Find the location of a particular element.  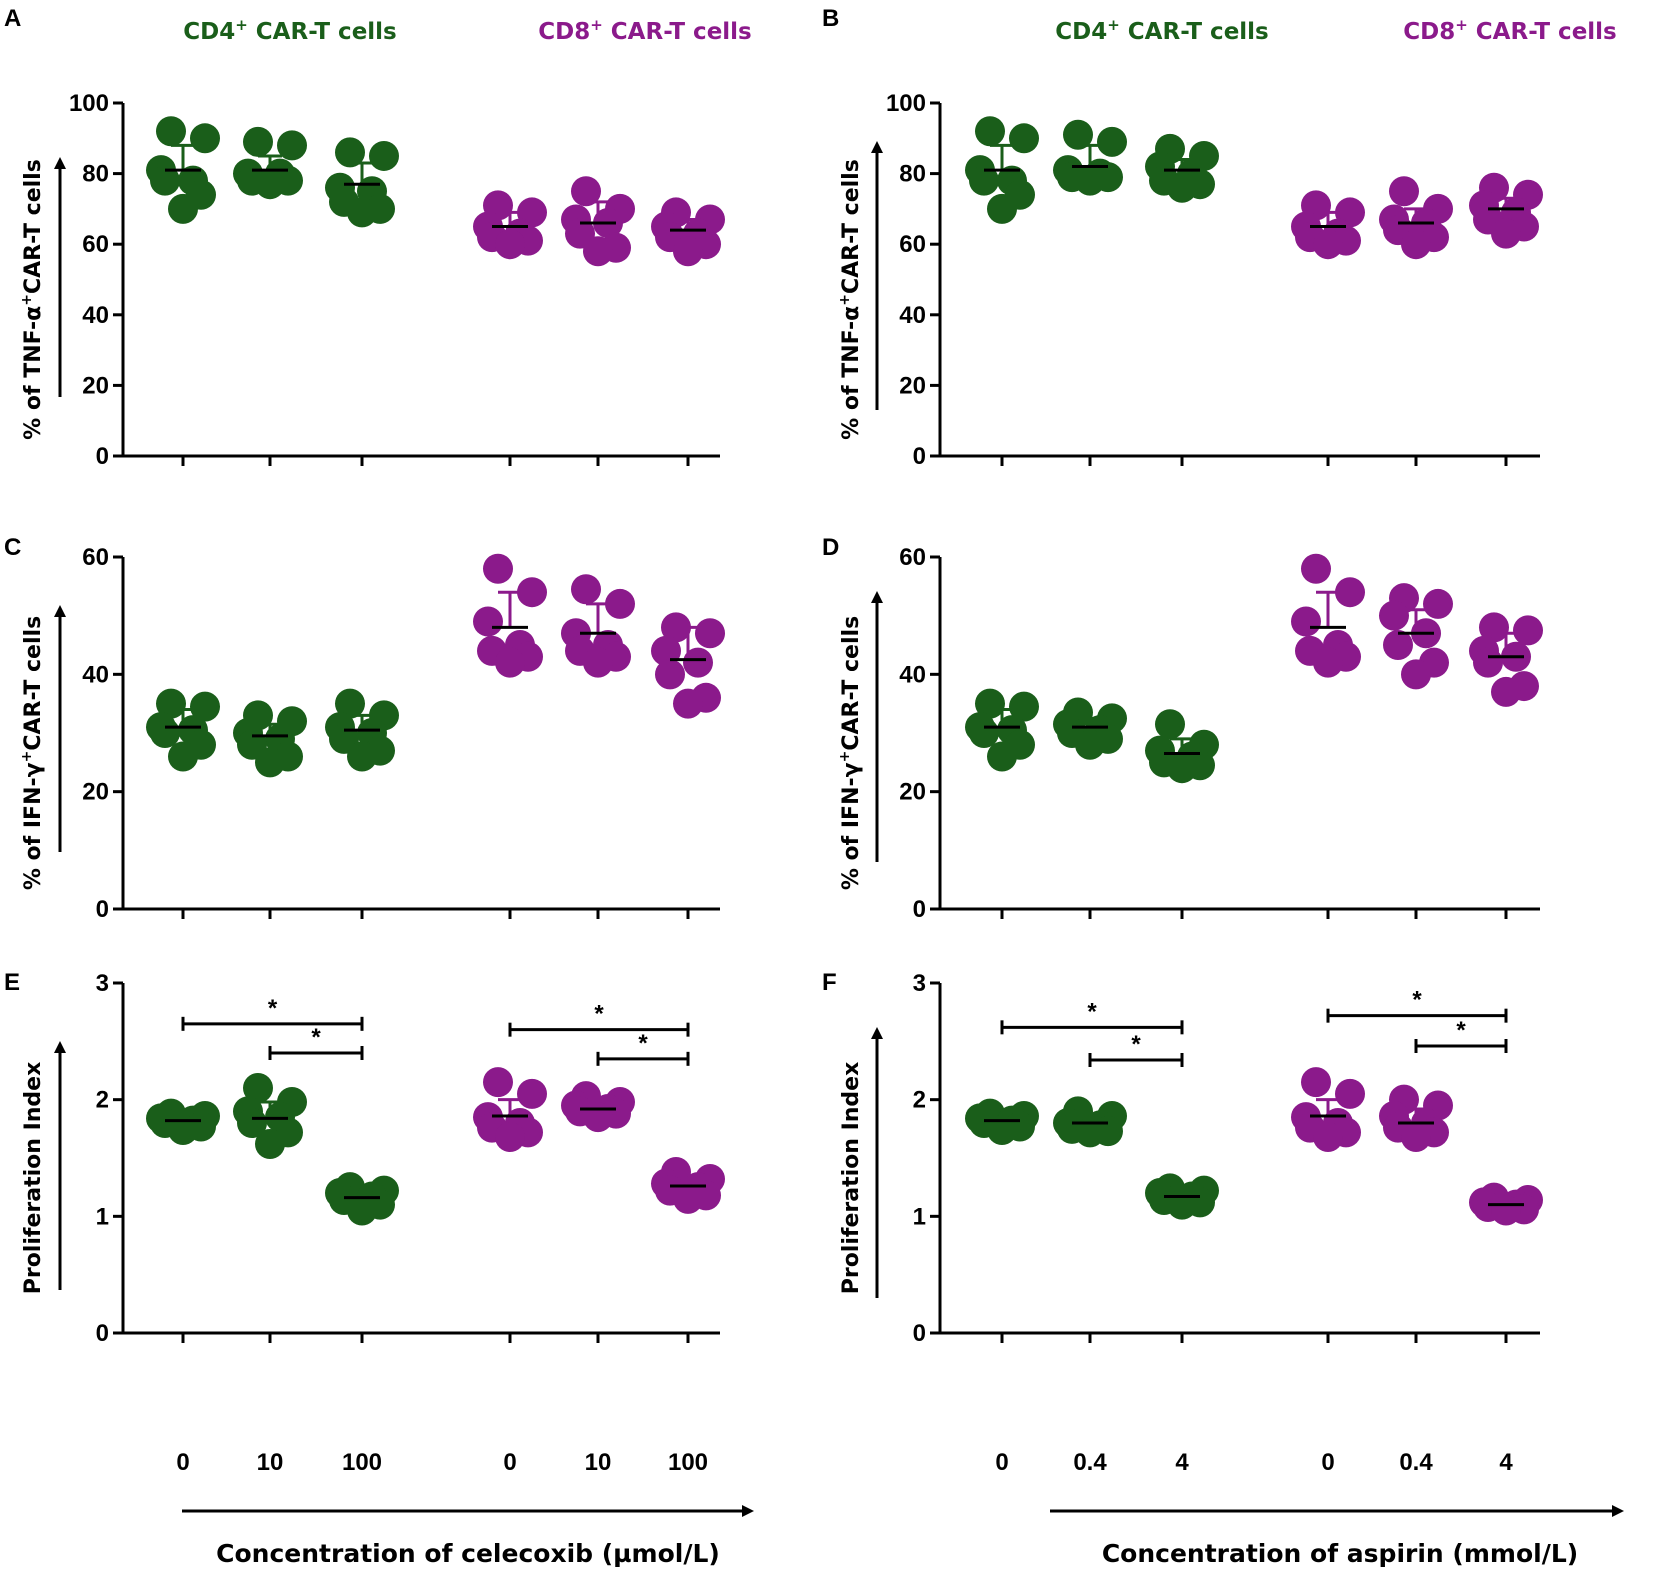

panel-letter: B is located at coordinates (830, 18).